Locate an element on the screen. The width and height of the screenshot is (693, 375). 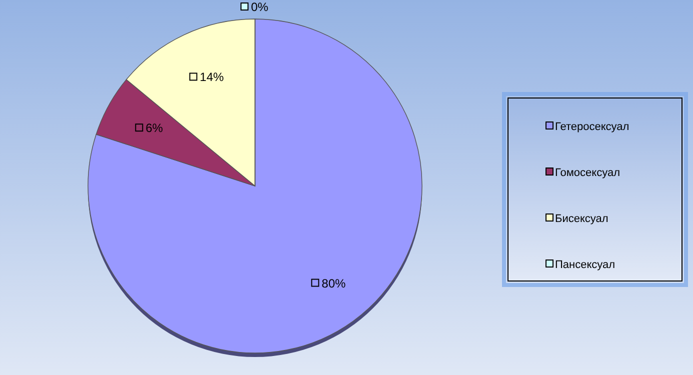
data-label: 14% is located at coordinates (212, 77).